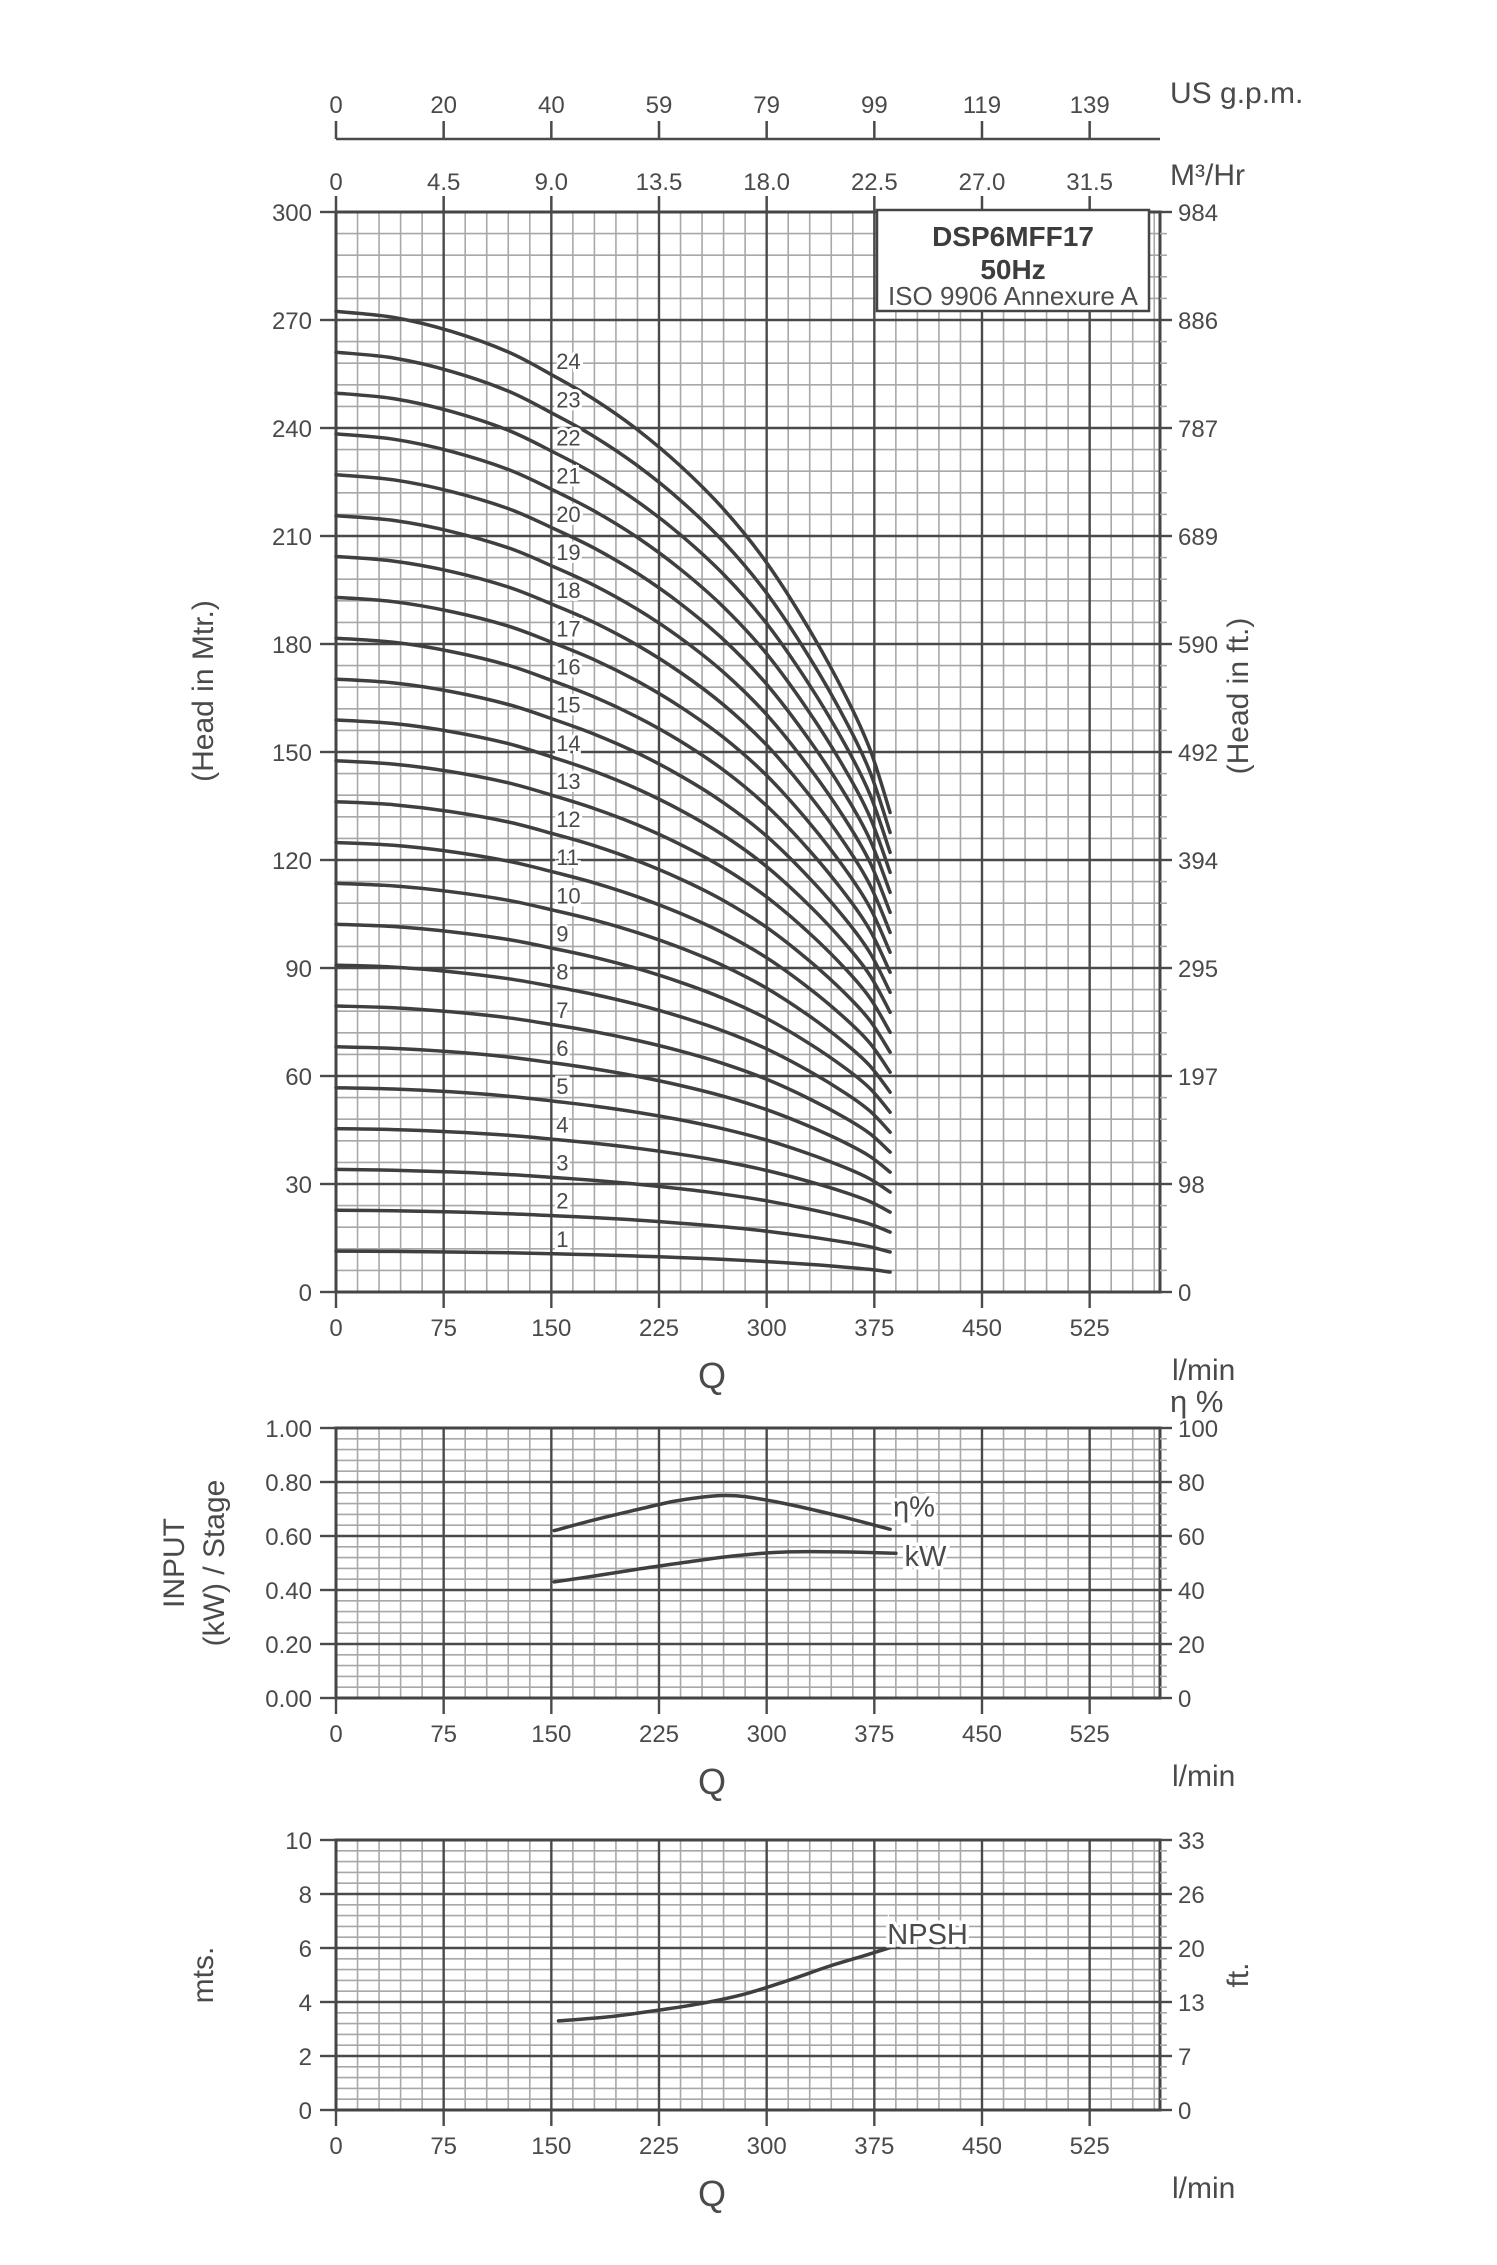 The width and height of the screenshot is (1497, 2265). What do you see at coordinates (568, 476) in the screenshot?
I see `stage-label: 21` at bounding box center [568, 476].